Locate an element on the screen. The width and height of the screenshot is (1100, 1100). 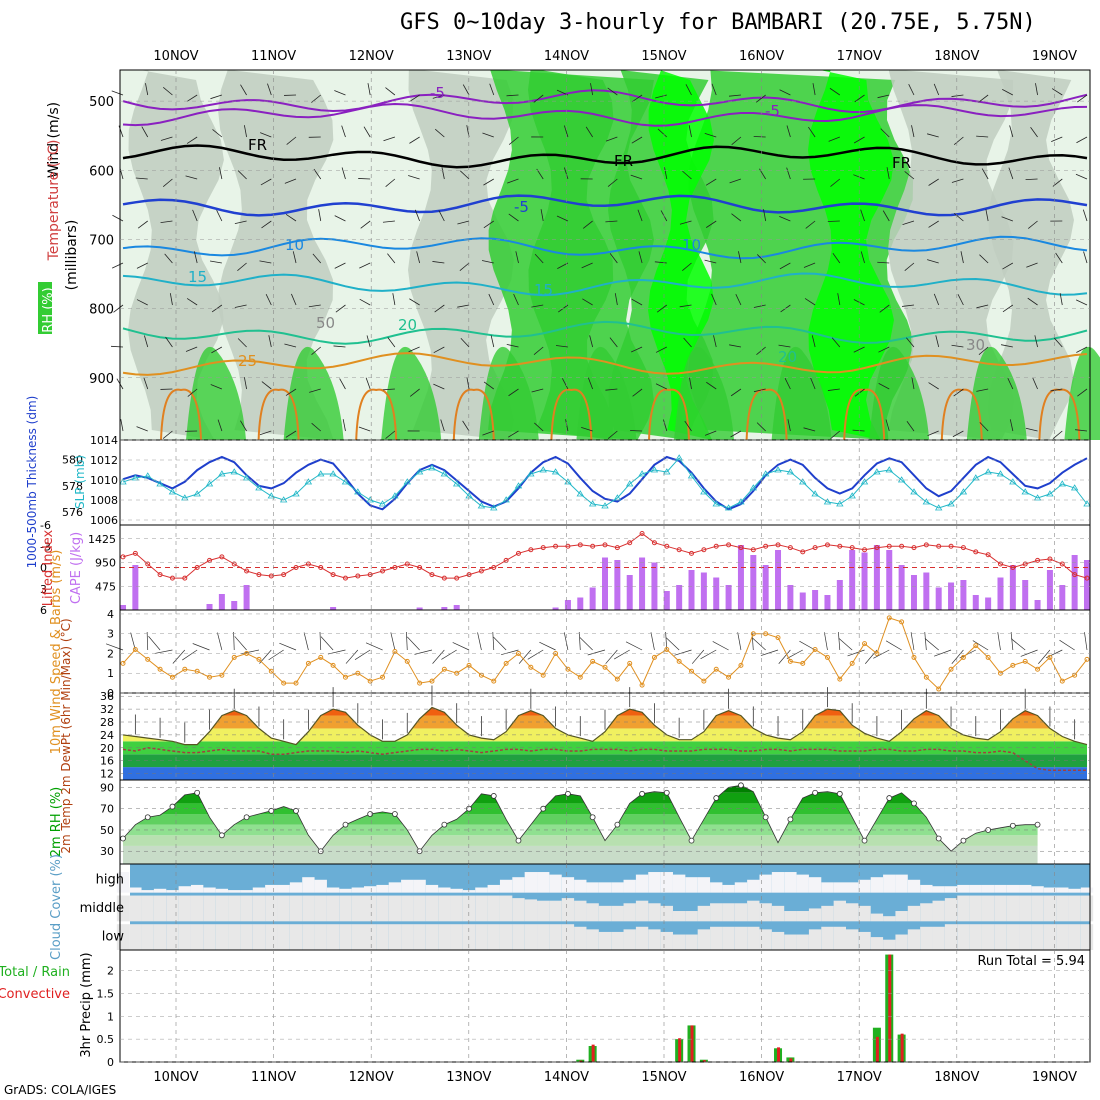
precip-conv-bar is located at coordinates (779, 1054).